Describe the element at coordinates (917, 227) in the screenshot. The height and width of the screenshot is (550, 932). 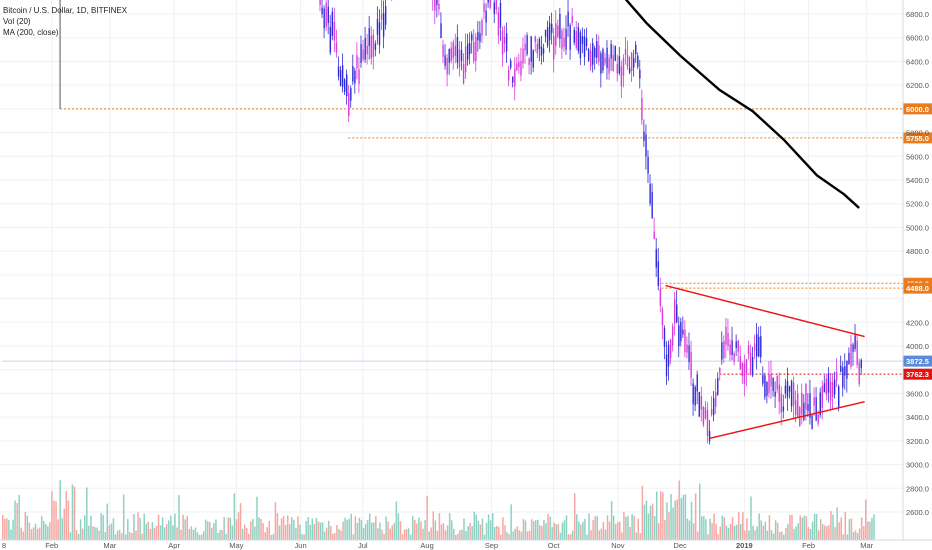
I see `price-tick-label: 5000.0` at that location.